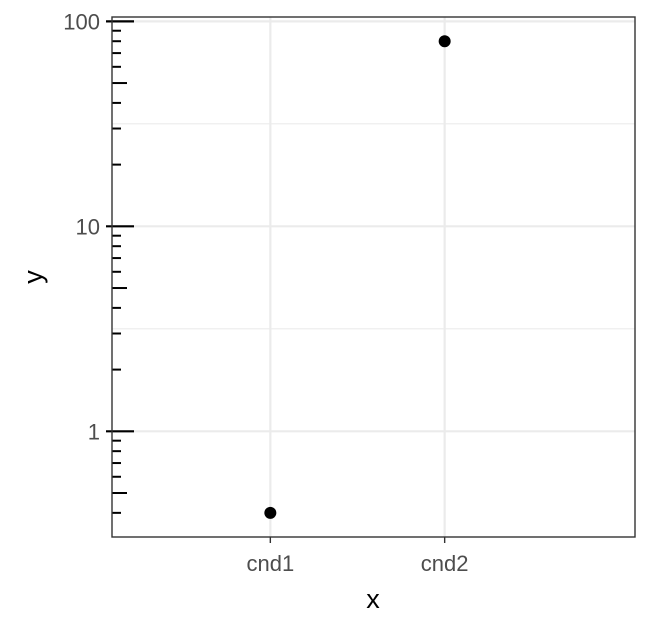  I want to click on y-tick-label: 10, so click(88, 226).